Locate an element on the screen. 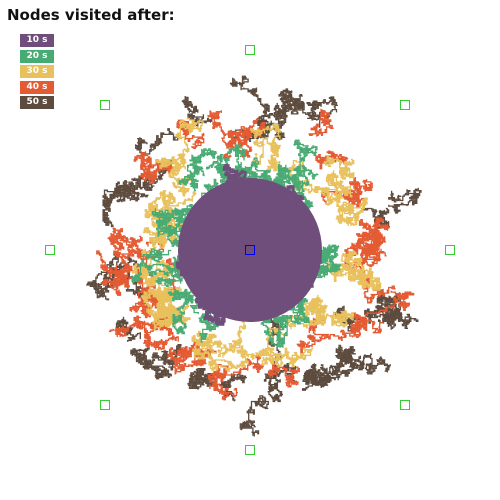 The image size is (500, 500). legend: 10 s 20 s 30 s 40 s 50 s is located at coordinates (37, 73).